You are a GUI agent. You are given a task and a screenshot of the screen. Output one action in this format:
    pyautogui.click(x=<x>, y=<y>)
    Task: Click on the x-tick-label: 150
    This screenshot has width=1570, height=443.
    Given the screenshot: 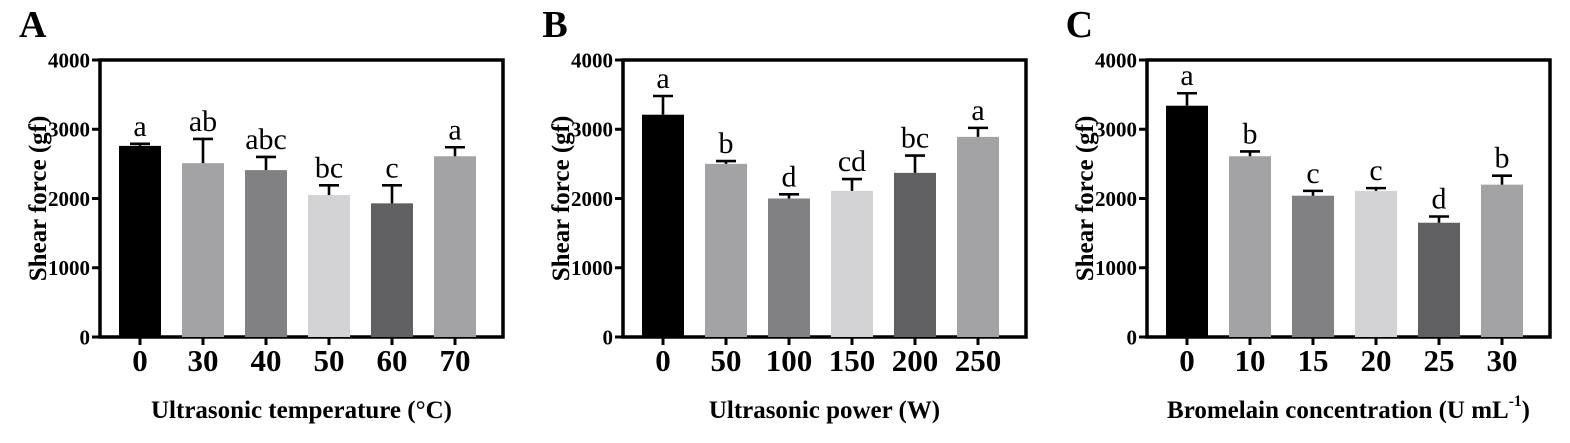 What is the action you would take?
    pyautogui.click(x=852, y=360)
    